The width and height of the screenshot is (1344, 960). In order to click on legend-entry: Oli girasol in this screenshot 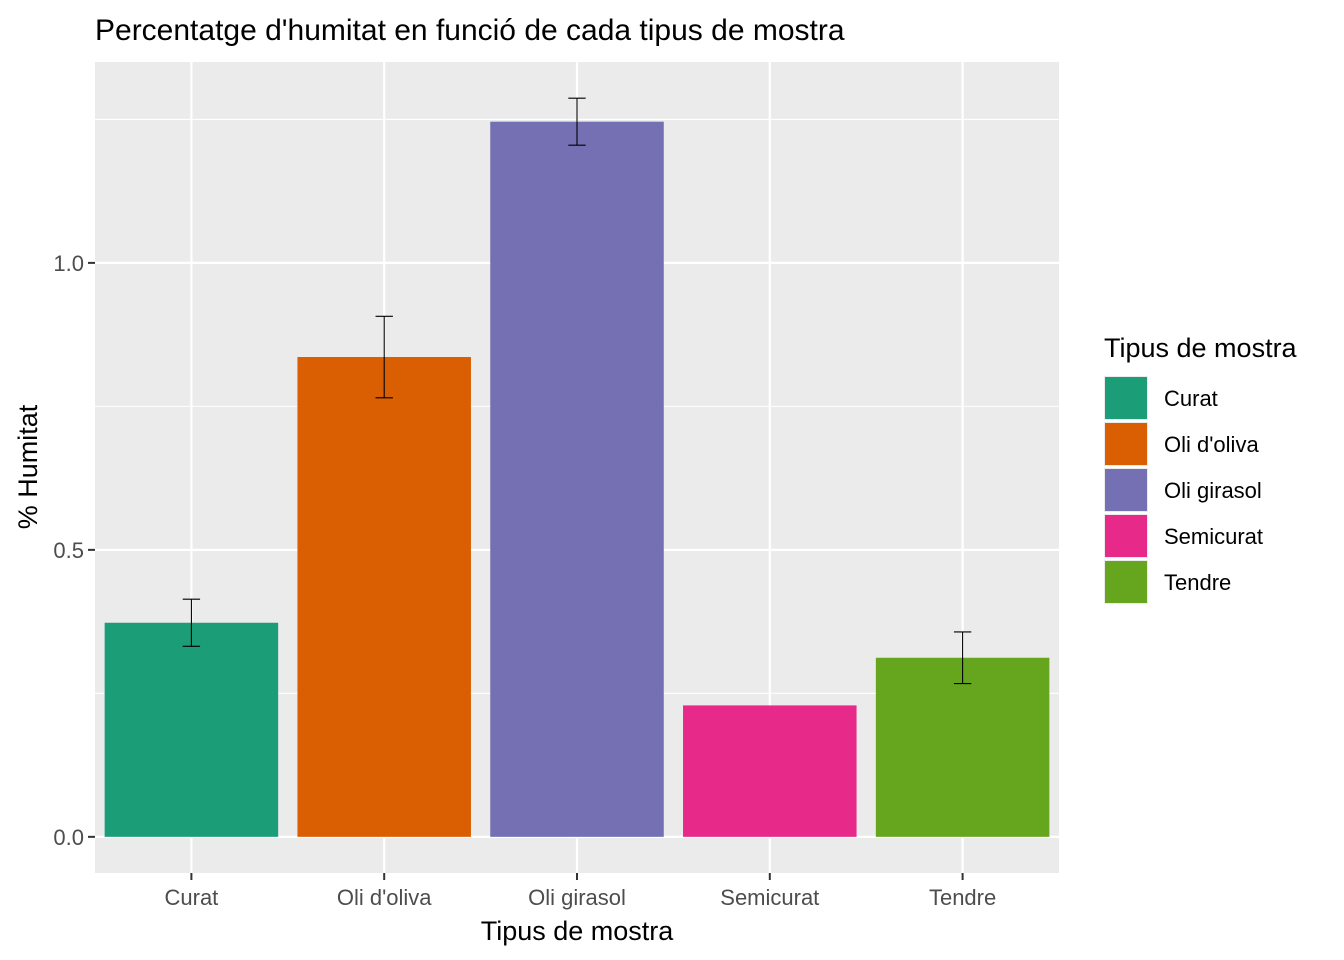, I will do `click(1183, 490)`.